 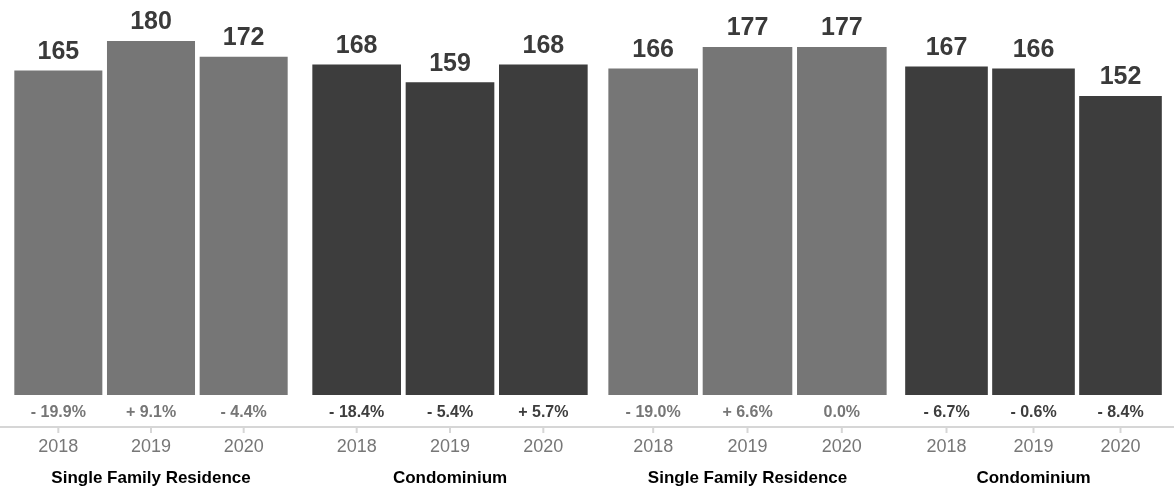 What do you see at coordinates (653, 412) in the screenshot?
I see `annotation: - 19.0%` at bounding box center [653, 412].